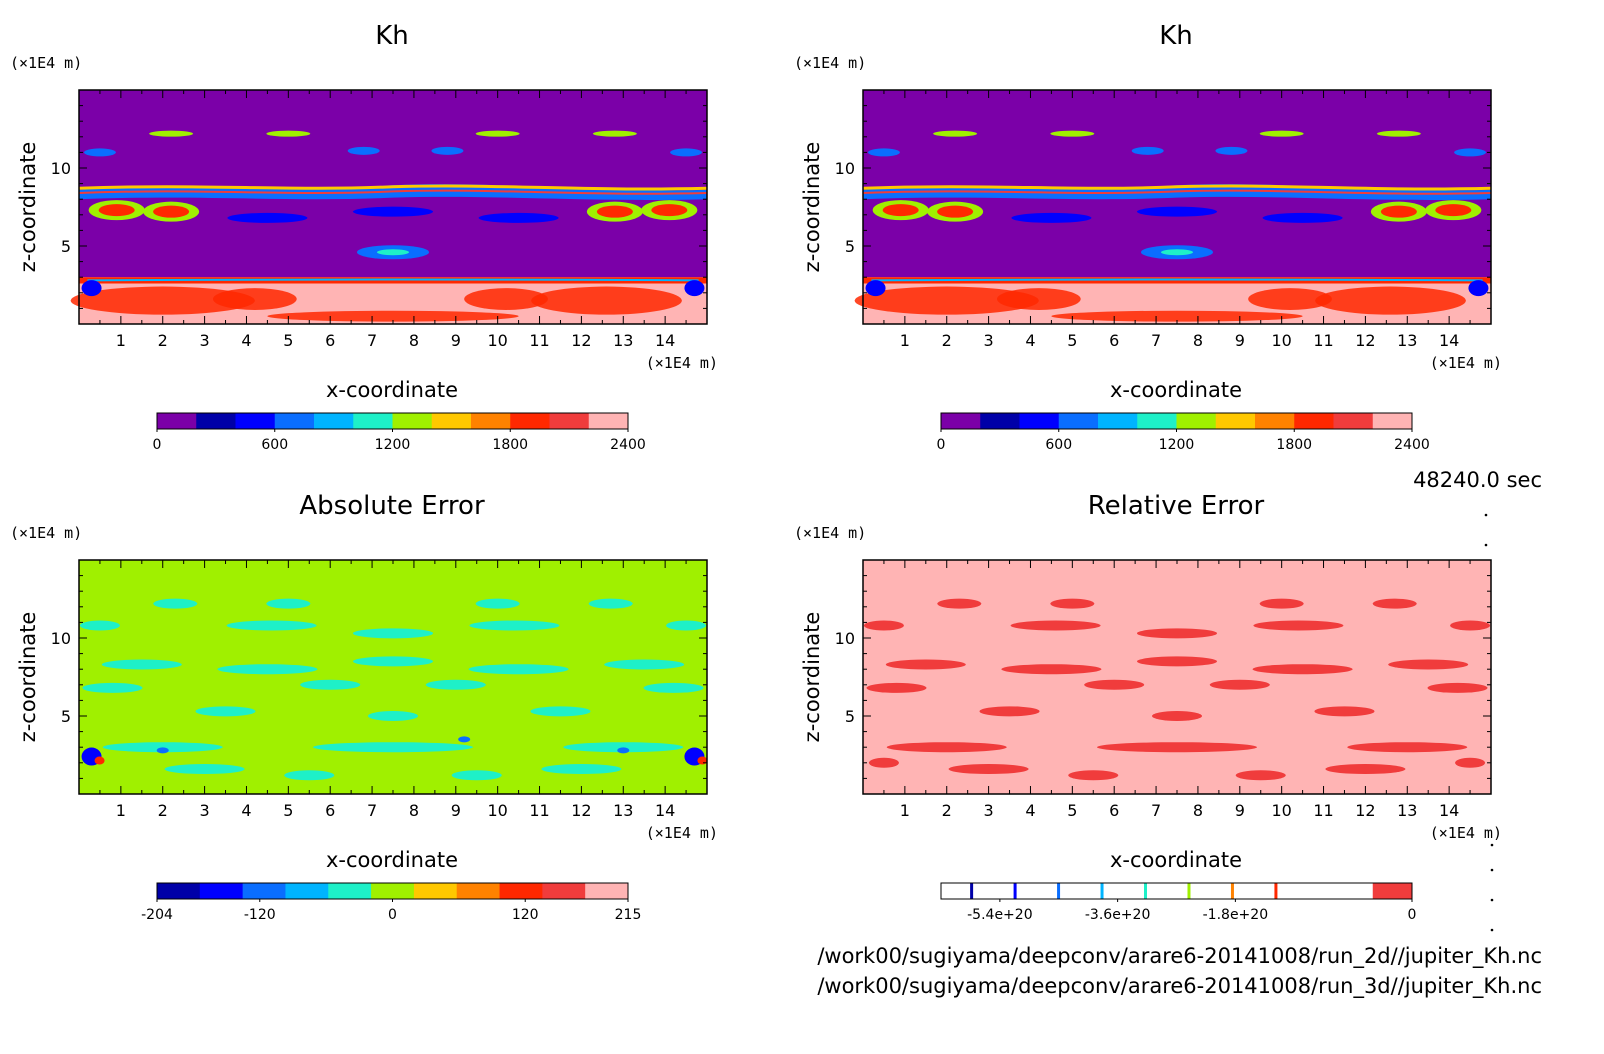  Describe the element at coordinates (288, 810) in the screenshot. I see `x-tick-label: 5` at that location.